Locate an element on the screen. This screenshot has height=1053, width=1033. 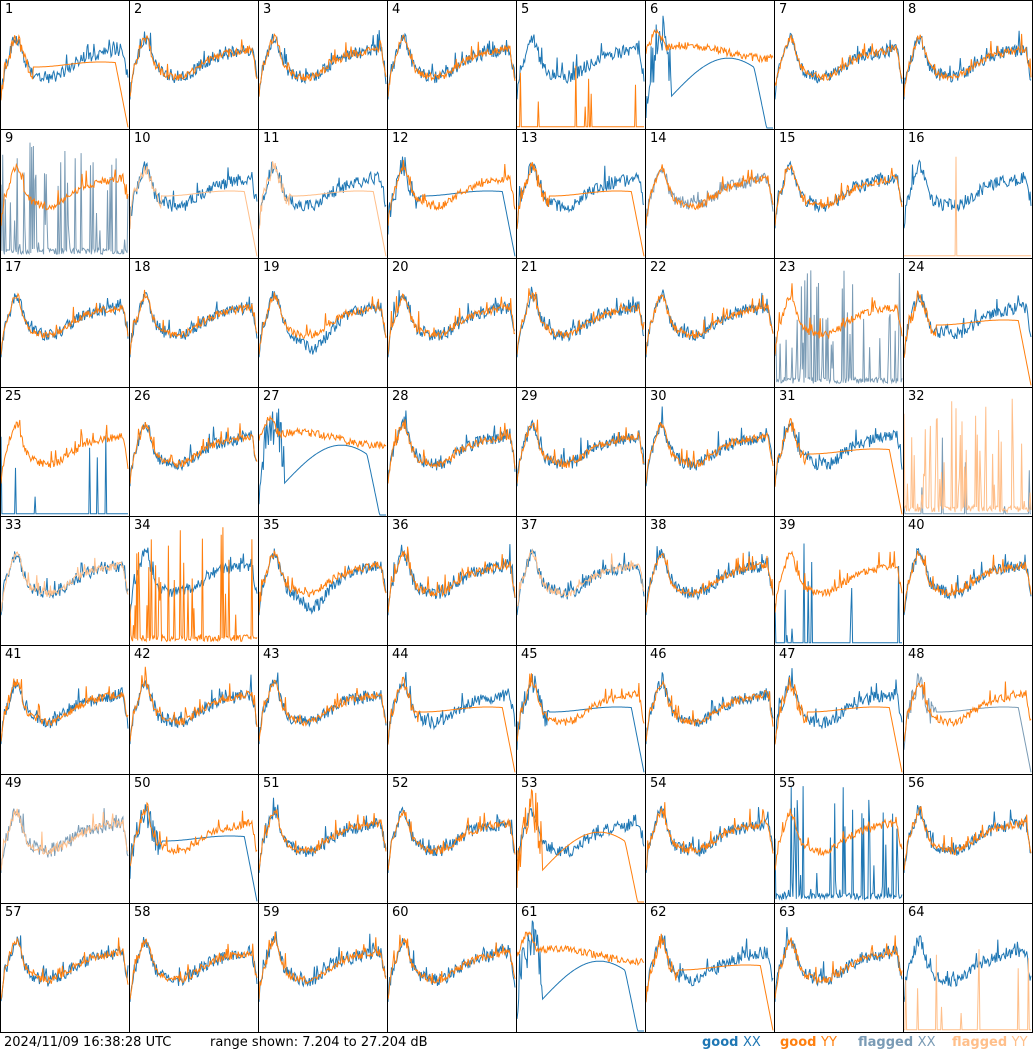
panel-label: 30 is located at coordinates (658, 396).